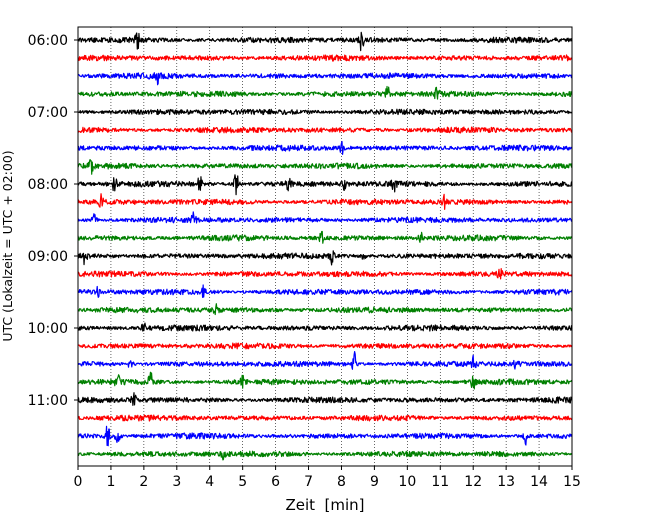  I want to click on x-axis-title: Zeit [min], so click(324, 505).